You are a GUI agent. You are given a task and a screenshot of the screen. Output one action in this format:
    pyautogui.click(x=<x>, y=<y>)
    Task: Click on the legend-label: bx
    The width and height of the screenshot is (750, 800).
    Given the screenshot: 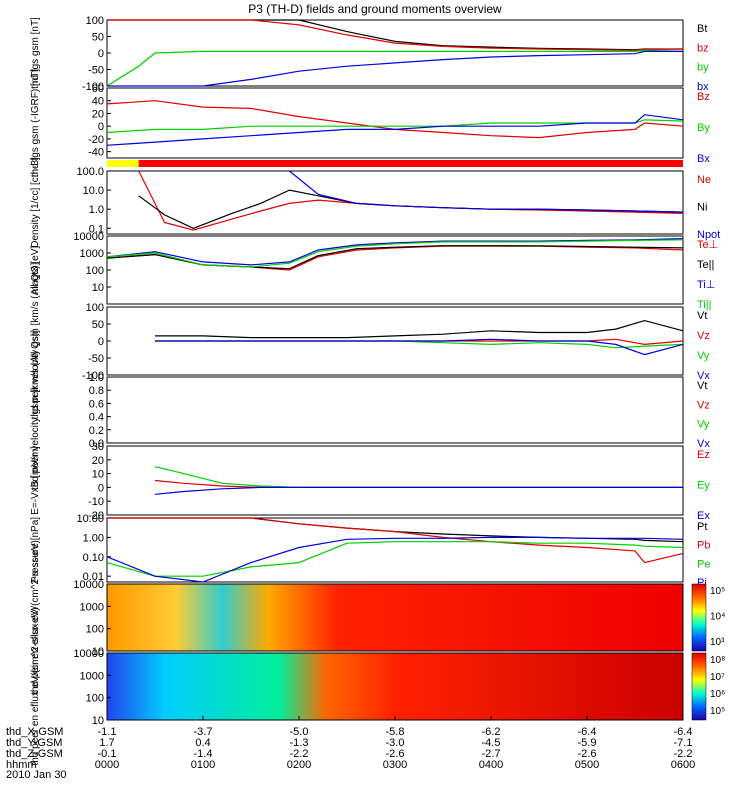 What is the action you would take?
    pyautogui.click(x=703, y=87)
    